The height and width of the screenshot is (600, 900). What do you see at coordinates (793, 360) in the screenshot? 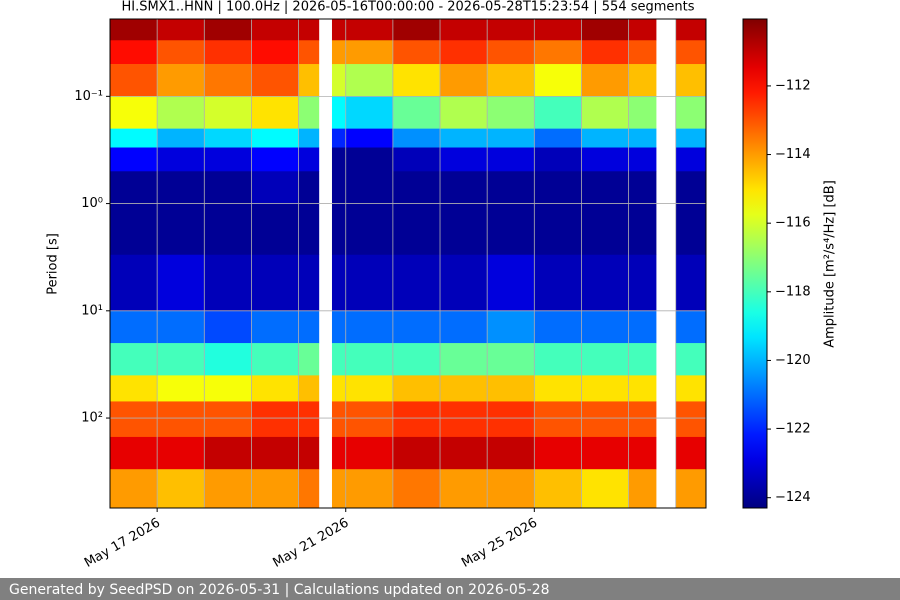
I see `colorbar-tick-label: −120` at bounding box center [793, 360].